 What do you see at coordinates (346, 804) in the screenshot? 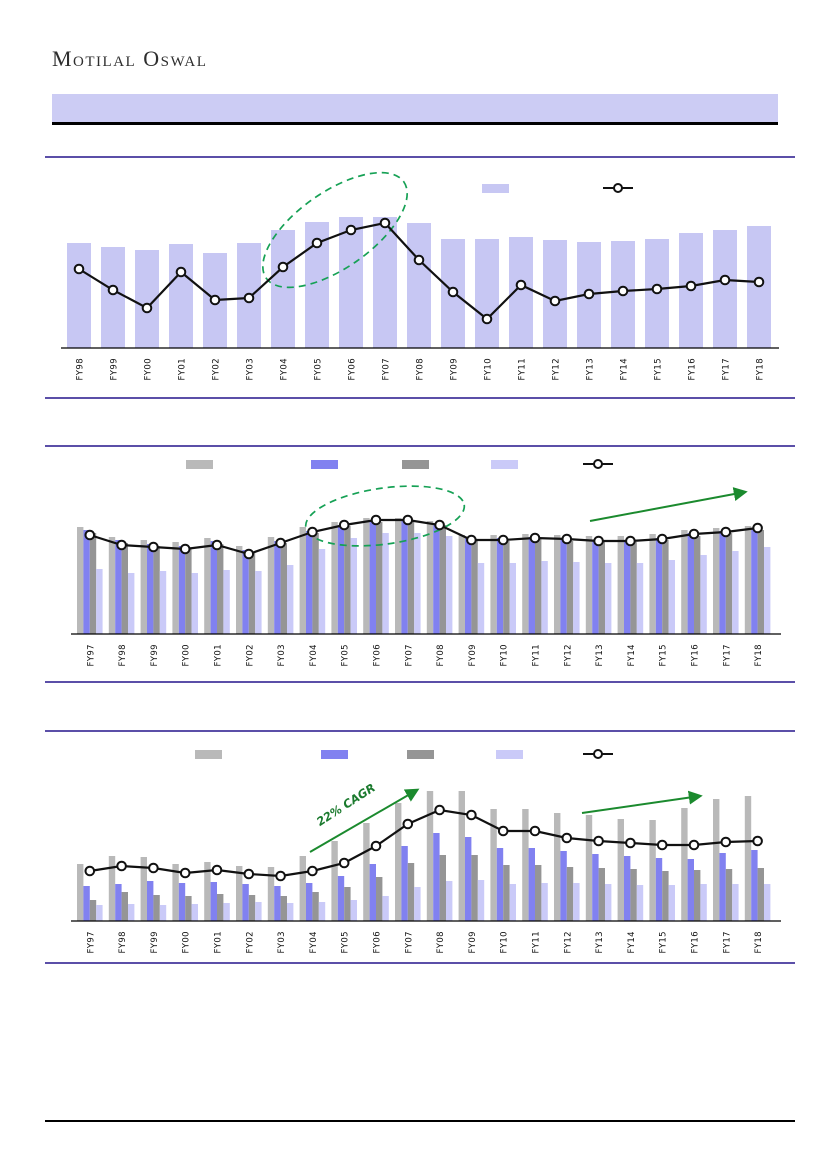
I see `cagr-annotation: 22% CAGR` at bounding box center [346, 804].